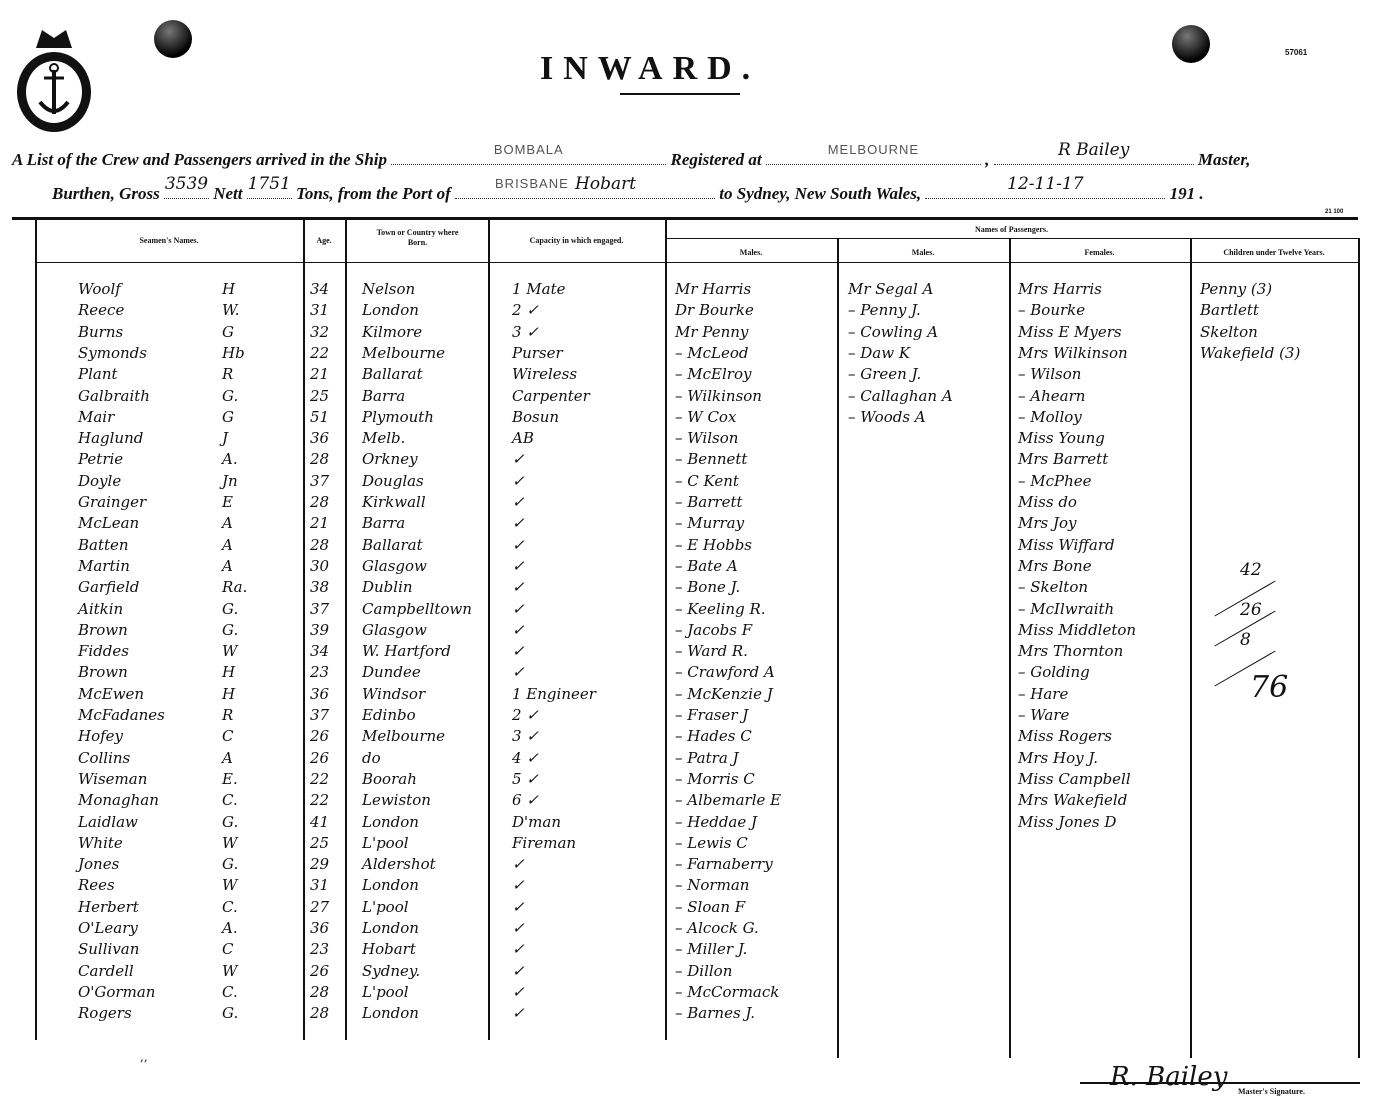  Describe the element at coordinates (225, 438) in the screenshot. I see `seaman-initial: J` at that location.